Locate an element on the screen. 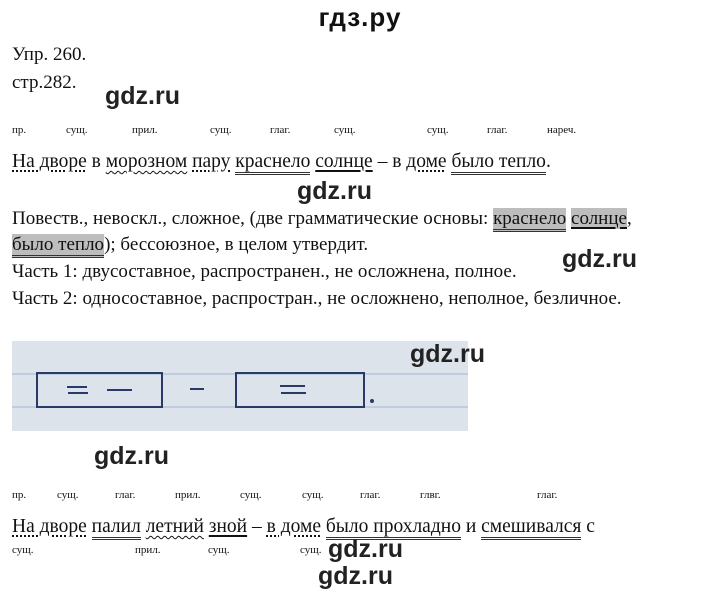 The height and width of the screenshot is (594, 720). pos-label: нареч. is located at coordinates (562, 130).